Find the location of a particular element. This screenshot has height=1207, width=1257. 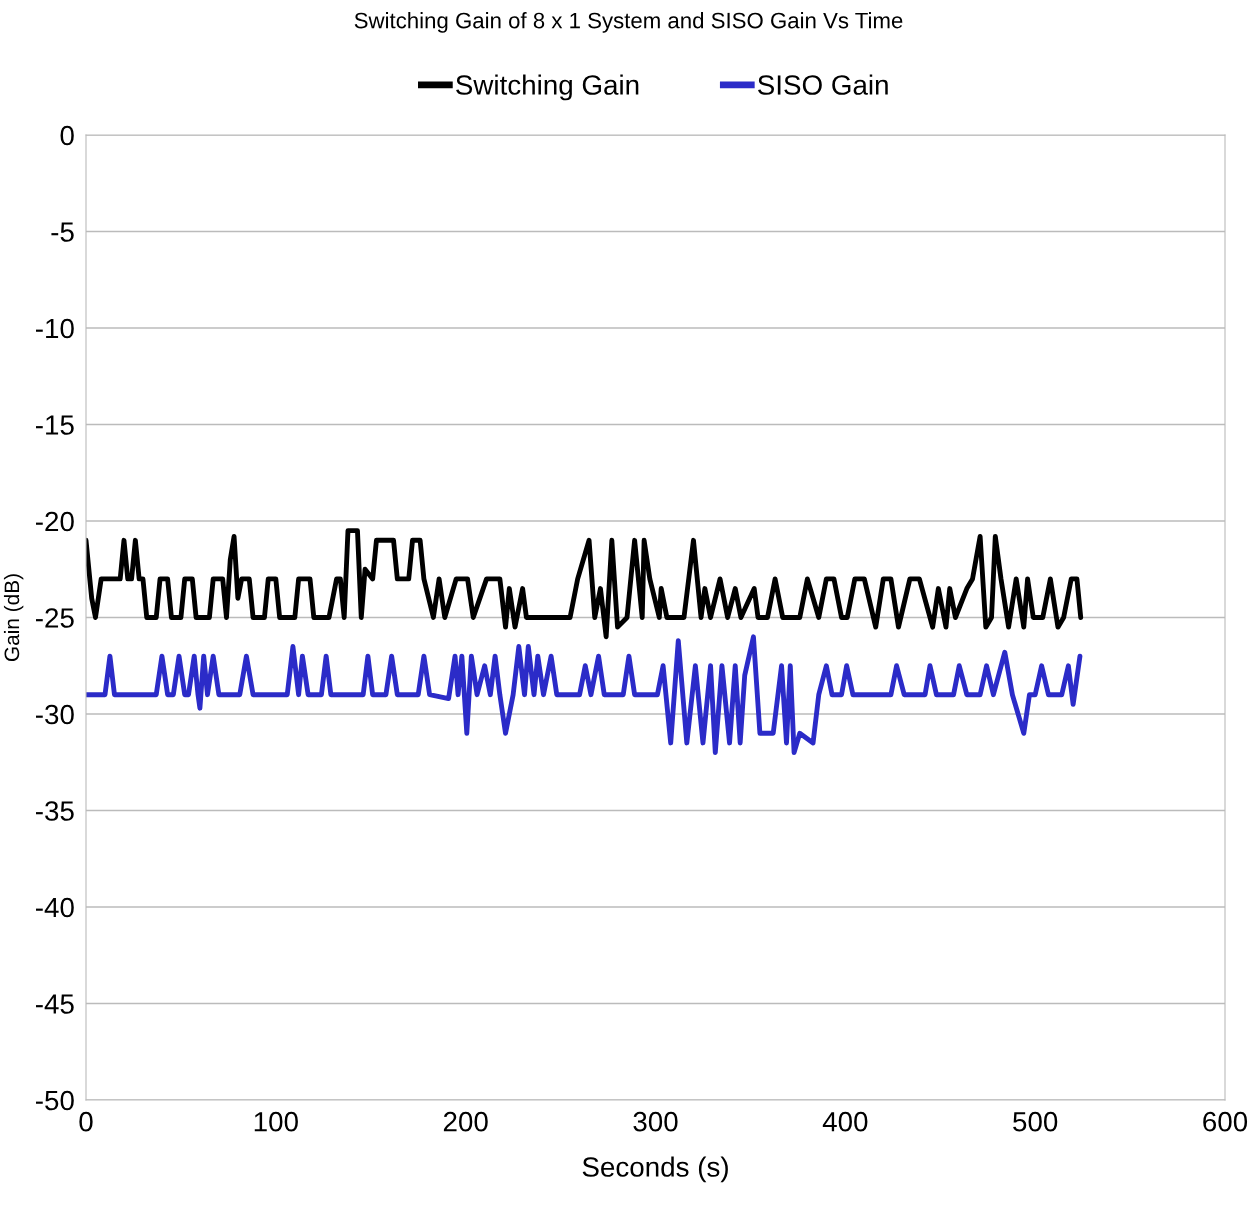

y-tick-label: -40 is located at coordinates (54, 907).